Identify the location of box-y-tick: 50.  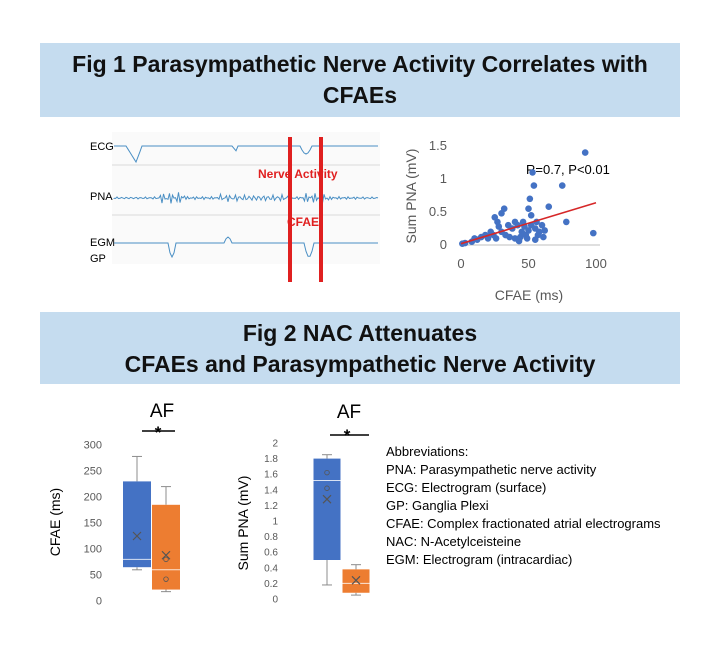
(96, 576).